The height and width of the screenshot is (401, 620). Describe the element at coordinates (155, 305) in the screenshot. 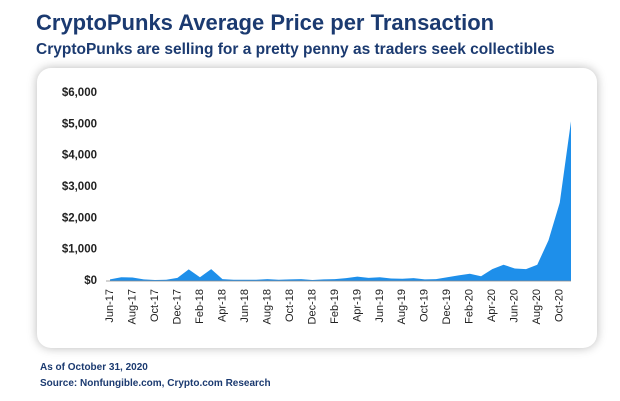

I see `x-tick-label: Oct-17` at that location.